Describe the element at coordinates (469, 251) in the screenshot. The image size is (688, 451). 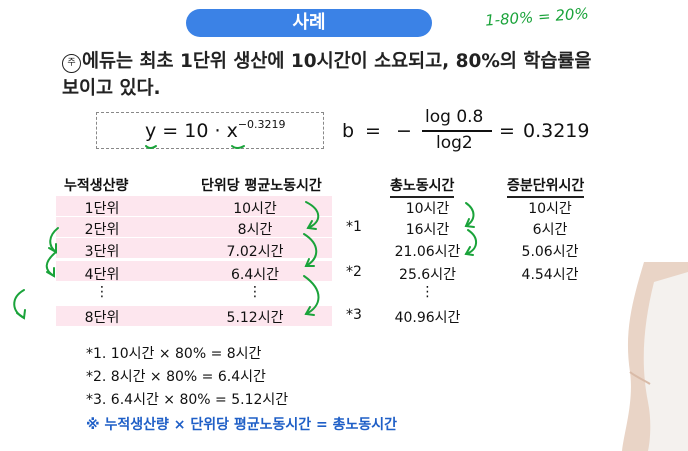
I see `arrow-total-2-head` at that location.